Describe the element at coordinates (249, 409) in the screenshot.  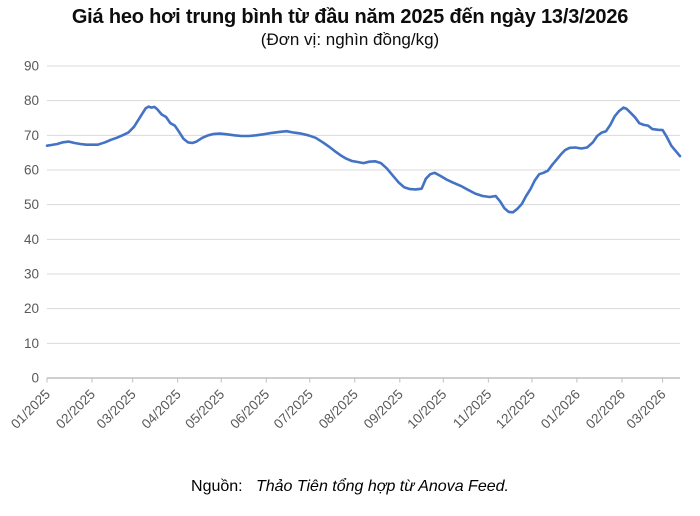
I see `x-axis-tick-label: 06/2025` at that location.